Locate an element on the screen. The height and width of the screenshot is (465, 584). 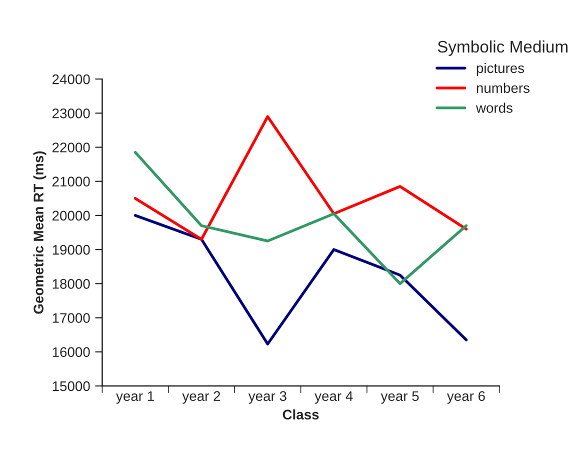
x-tick-label: year 2 is located at coordinates (201, 397).